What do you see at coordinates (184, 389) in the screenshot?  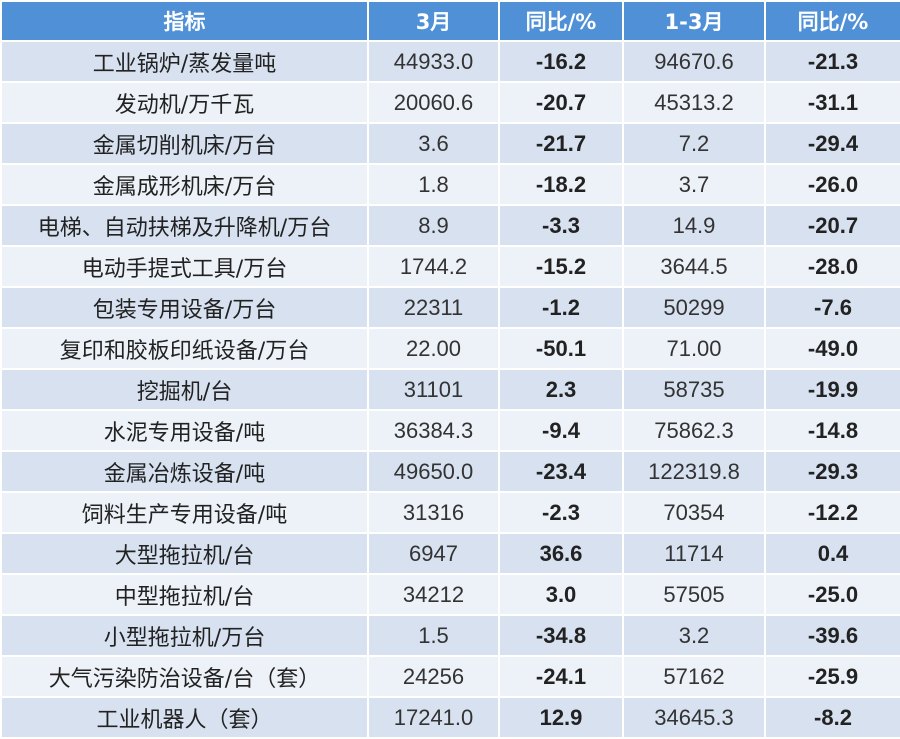 I see `cell-indicator: 挖掘机/台` at bounding box center [184, 389].